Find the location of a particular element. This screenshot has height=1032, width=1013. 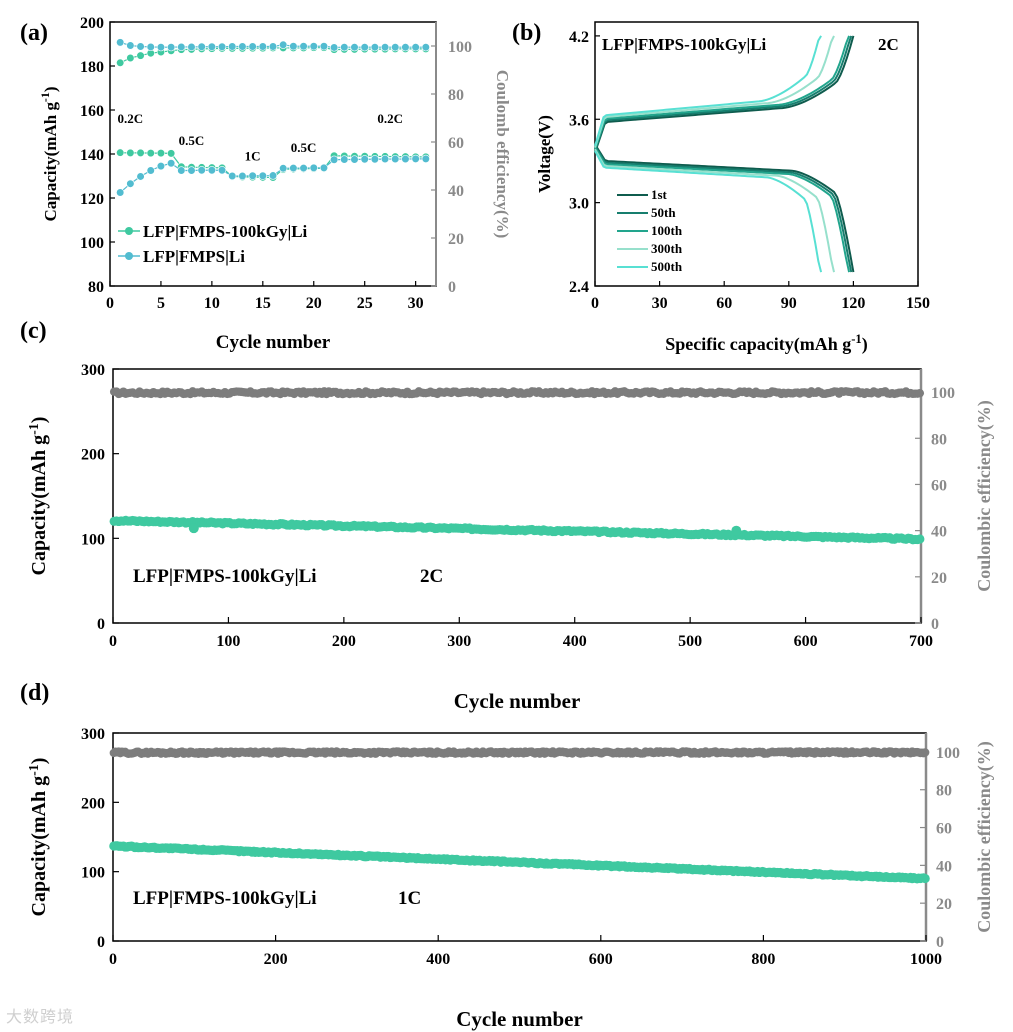

y-tick-label: 100 is located at coordinates (93, 539).